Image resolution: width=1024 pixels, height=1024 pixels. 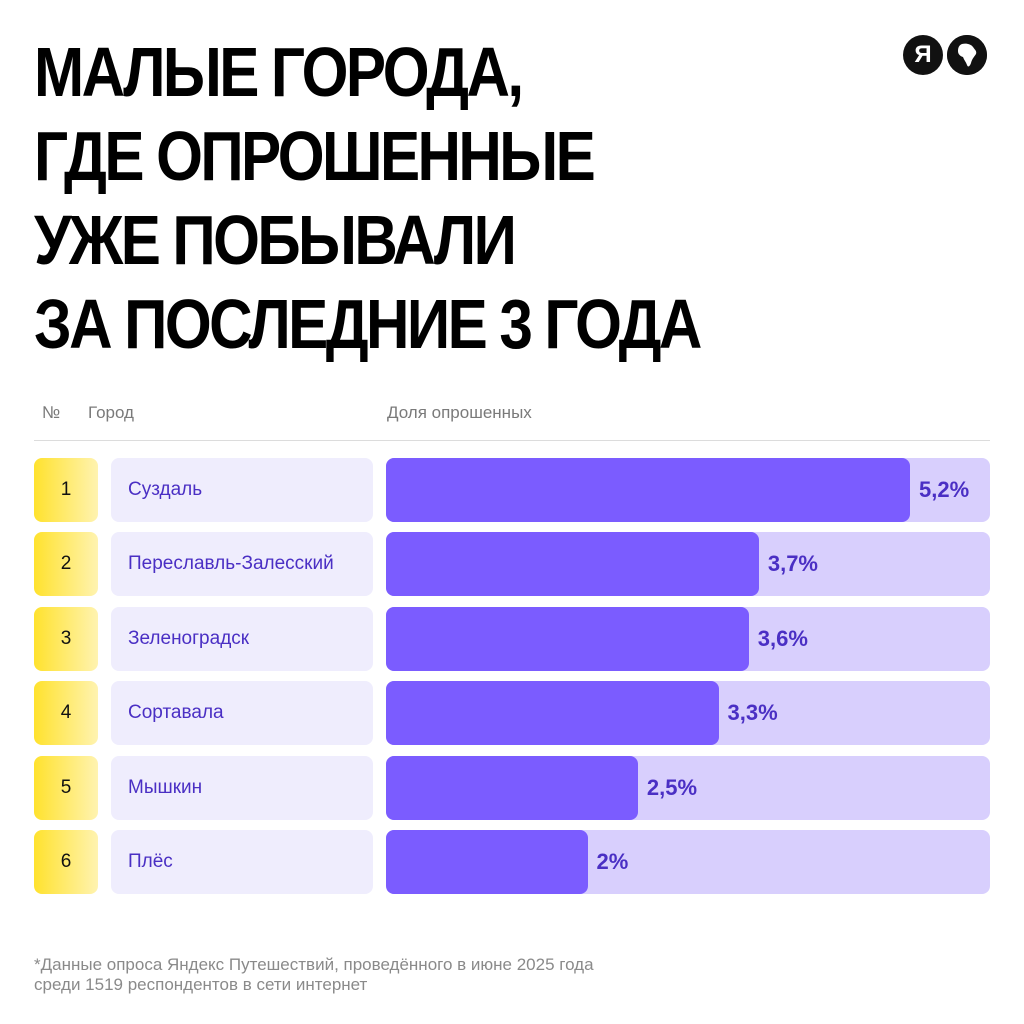 What do you see at coordinates (688, 862) in the screenshot?
I see `bar-track: 2%` at bounding box center [688, 862].